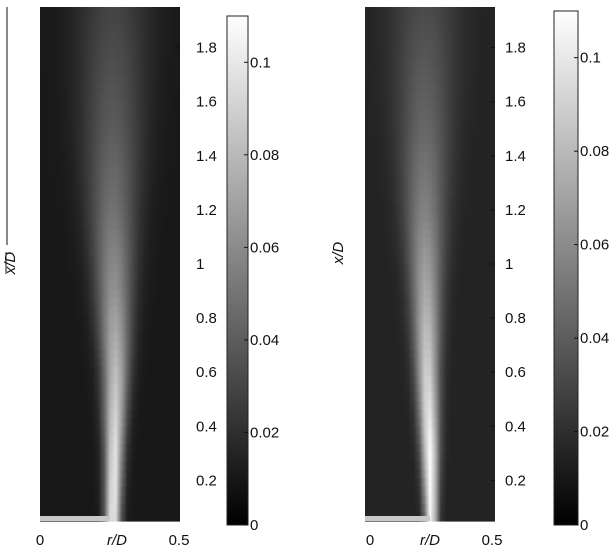  What do you see at coordinates (430, 540) in the screenshot?
I see `right-x-axis-label: r/D` at bounding box center [430, 540].